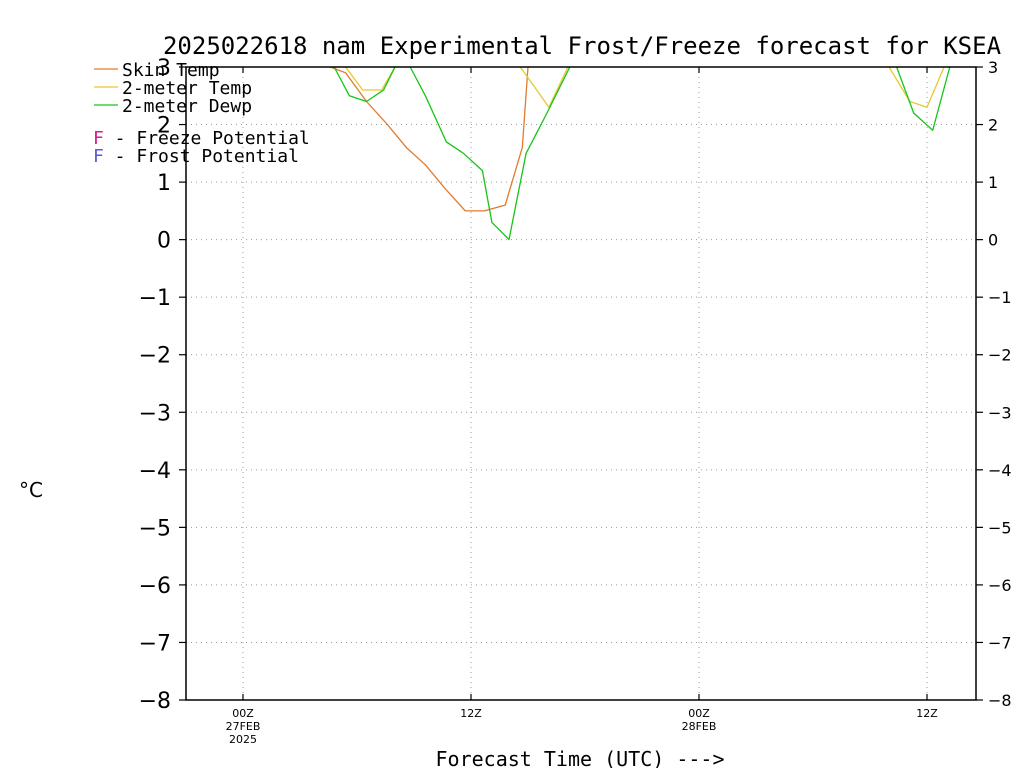  Describe the element at coordinates (155, 701) in the screenshot. I see `y-tick-label: −8` at that location.